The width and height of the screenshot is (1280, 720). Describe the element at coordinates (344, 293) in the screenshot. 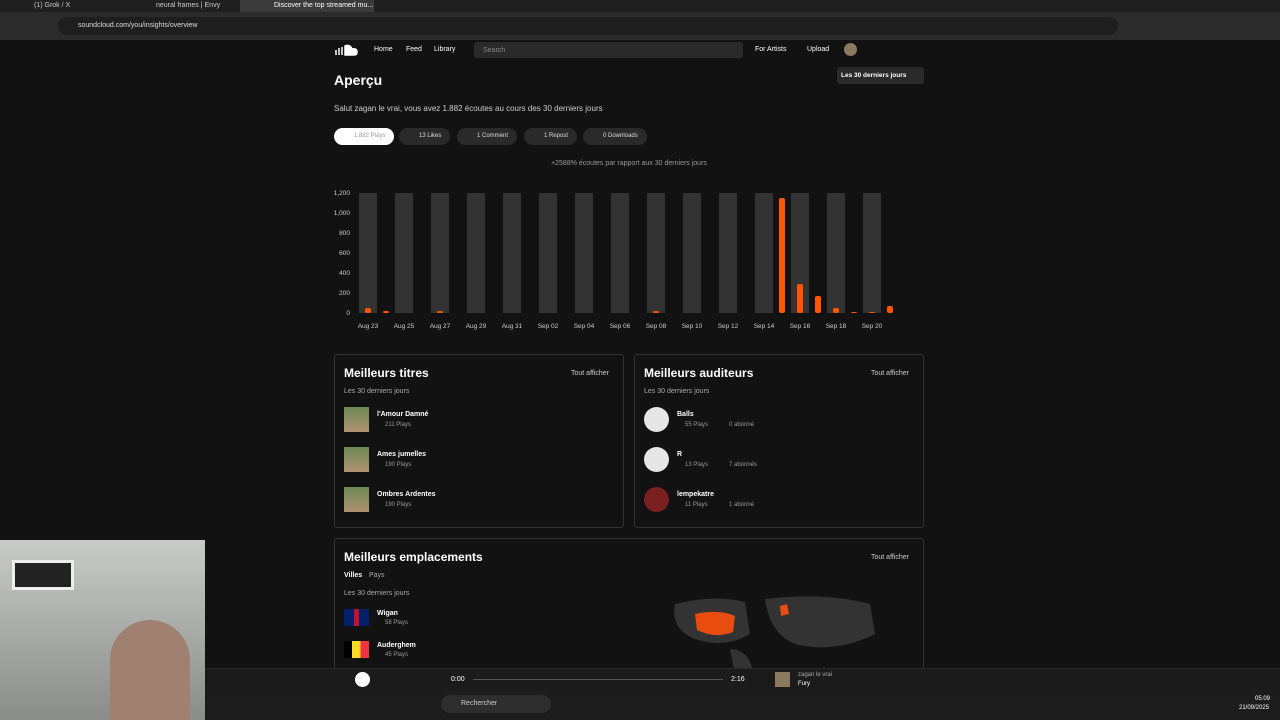

I see `y-tick-label: 200` at that location.